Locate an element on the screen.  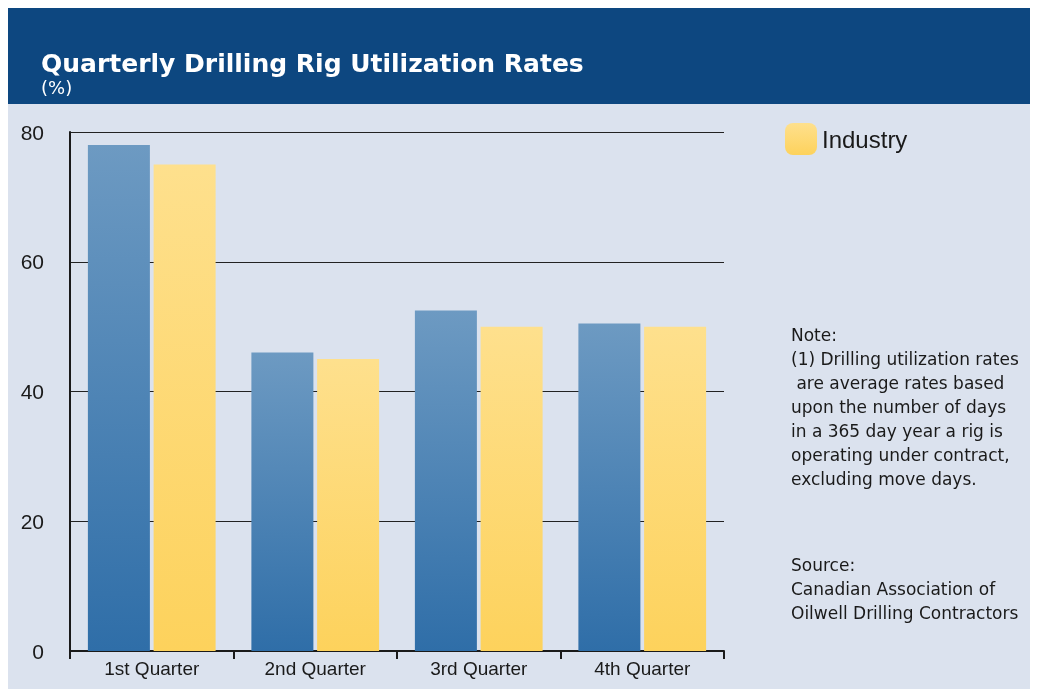
y-tick-label: 80 is located at coordinates (32, 132).